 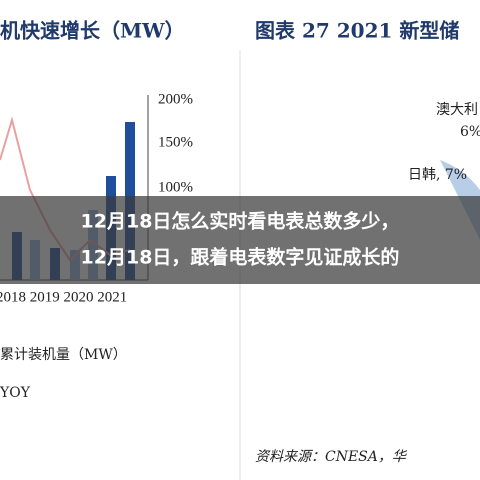 What do you see at coordinates (457, 110) in the screenshot?
I see `pie-label: 澳大利` at bounding box center [457, 110].